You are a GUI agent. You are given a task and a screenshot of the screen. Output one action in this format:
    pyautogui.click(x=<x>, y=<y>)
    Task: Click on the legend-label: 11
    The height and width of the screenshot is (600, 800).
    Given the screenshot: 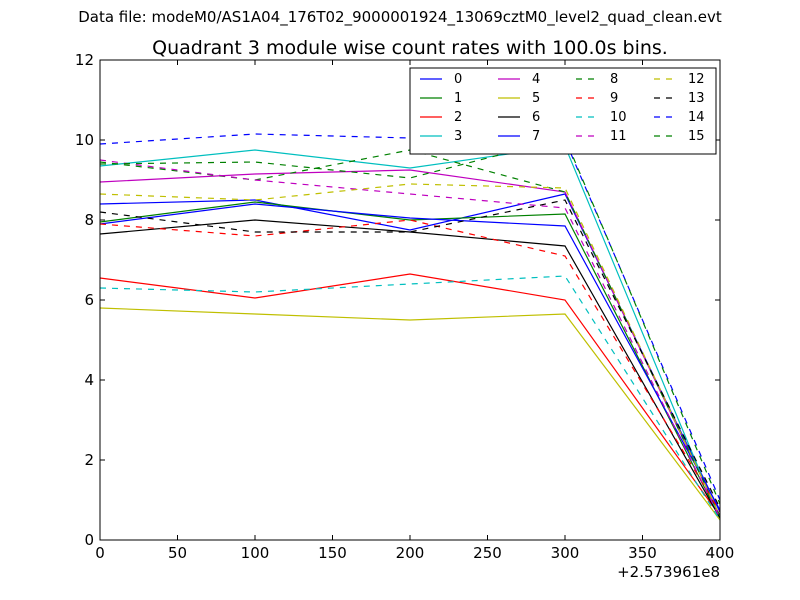 What is the action you would take?
    pyautogui.click(x=618, y=136)
    